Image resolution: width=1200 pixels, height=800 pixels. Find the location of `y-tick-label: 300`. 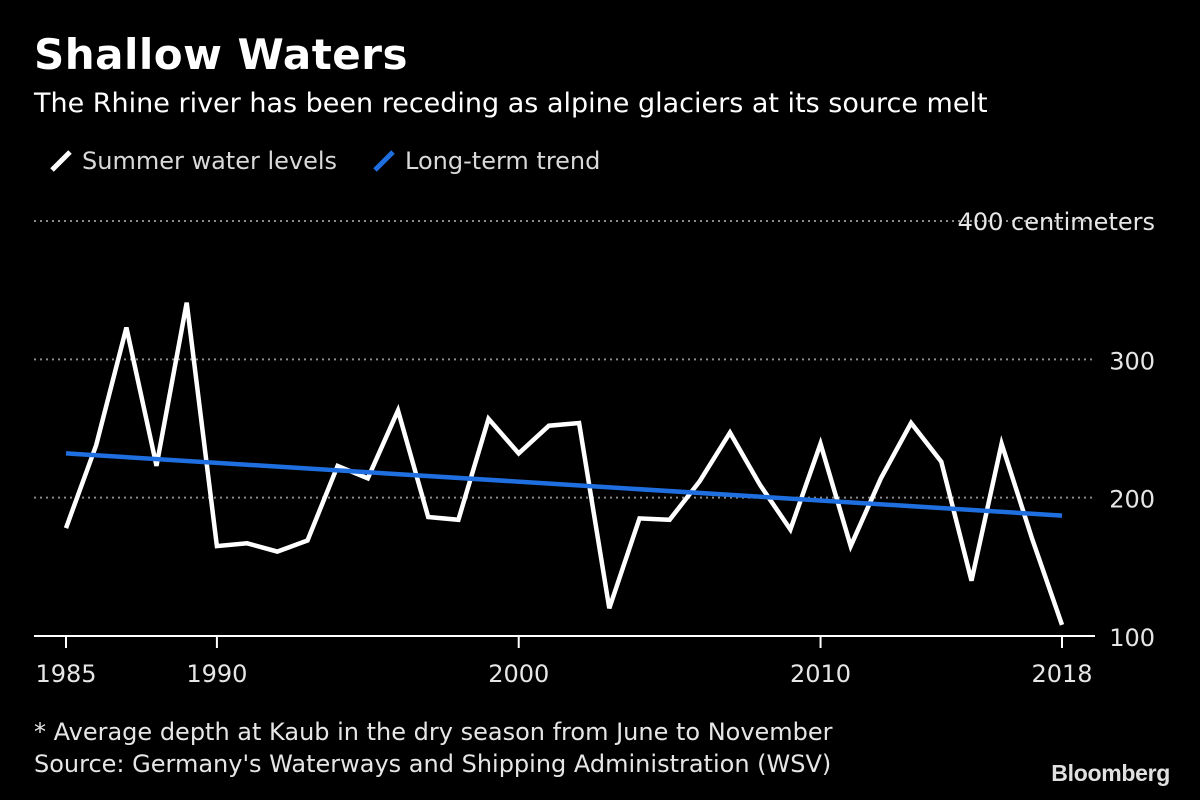

y-tick-label: 300 is located at coordinates (1132, 361).